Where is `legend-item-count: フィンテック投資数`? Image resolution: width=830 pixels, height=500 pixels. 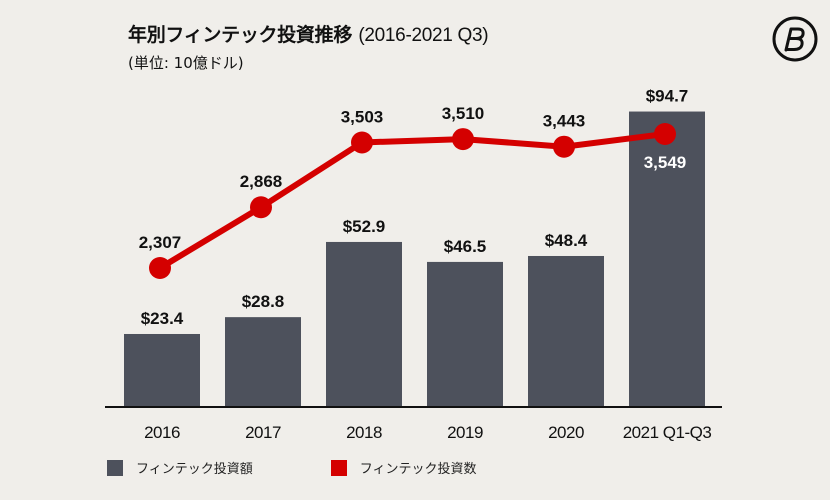 legend-item-count: フィンテック投資数 is located at coordinates (403, 467).